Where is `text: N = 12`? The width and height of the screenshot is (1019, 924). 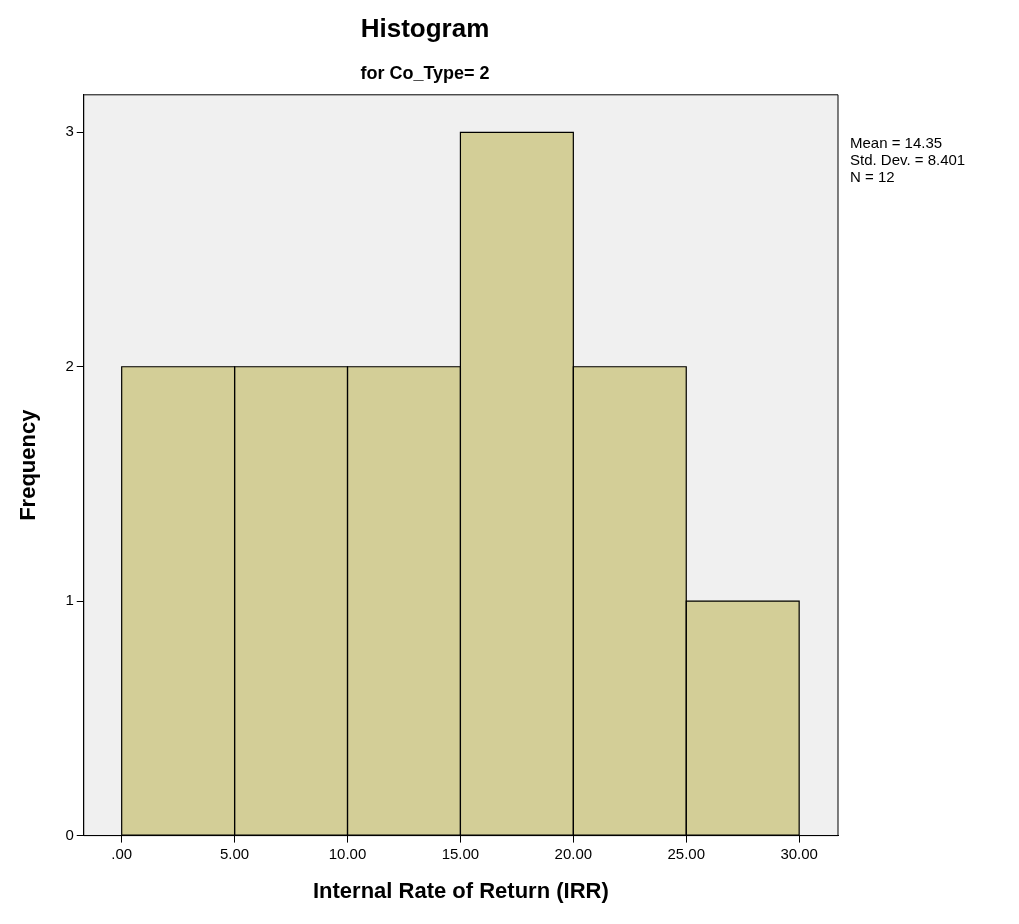 text: N = 12 is located at coordinates (872, 177).